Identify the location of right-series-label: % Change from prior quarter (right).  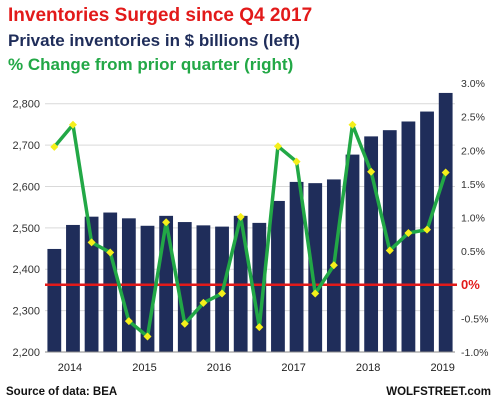
(151, 64).